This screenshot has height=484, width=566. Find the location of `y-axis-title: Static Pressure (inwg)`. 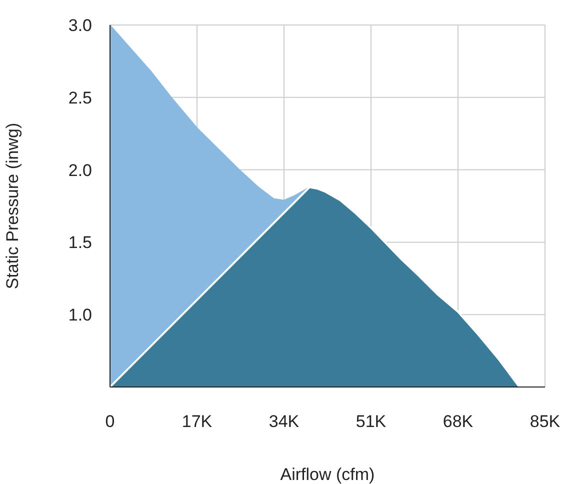

y-axis-title: Static Pressure (inwg) is located at coordinates (12, 206).